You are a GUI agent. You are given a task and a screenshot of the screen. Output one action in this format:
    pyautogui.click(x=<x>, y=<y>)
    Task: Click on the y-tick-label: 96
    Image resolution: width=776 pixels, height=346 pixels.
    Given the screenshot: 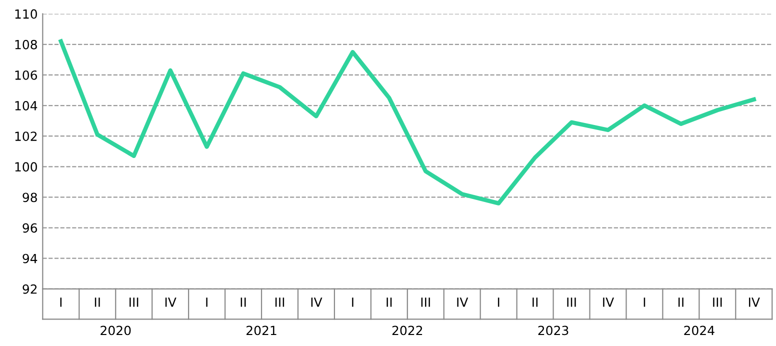 What is the action you would take?
    pyautogui.click(x=30, y=228)
    